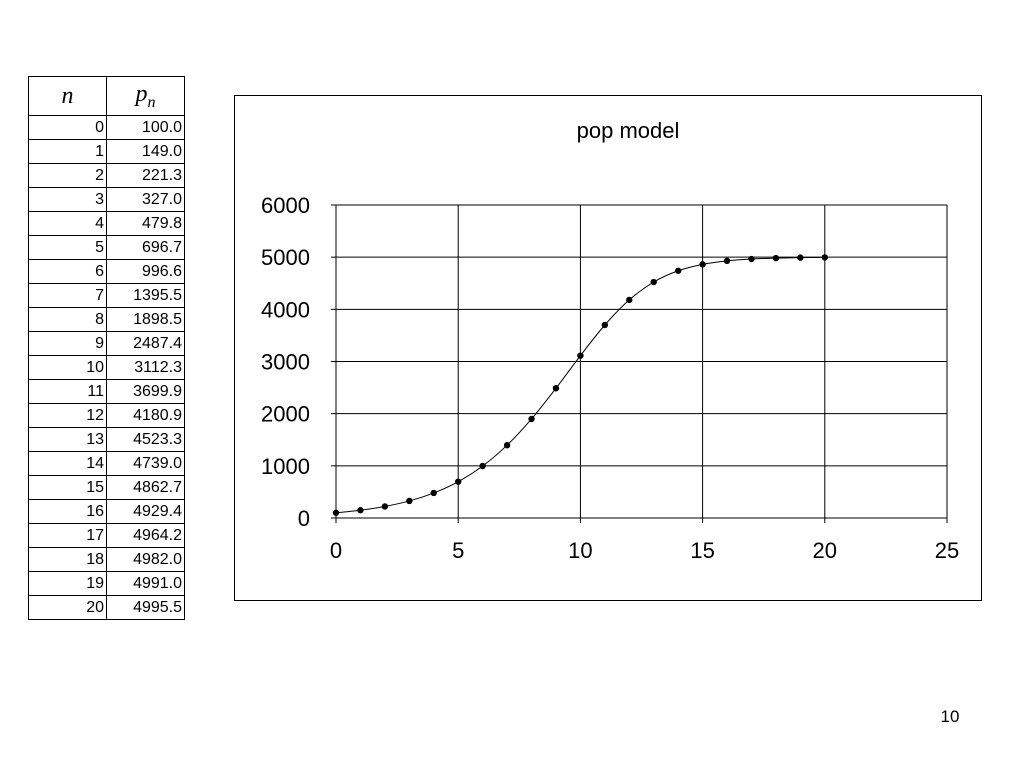  What do you see at coordinates (145, 583) in the screenshot?
I see `cell-p: 4991.0` at bounding box center [145, 583].